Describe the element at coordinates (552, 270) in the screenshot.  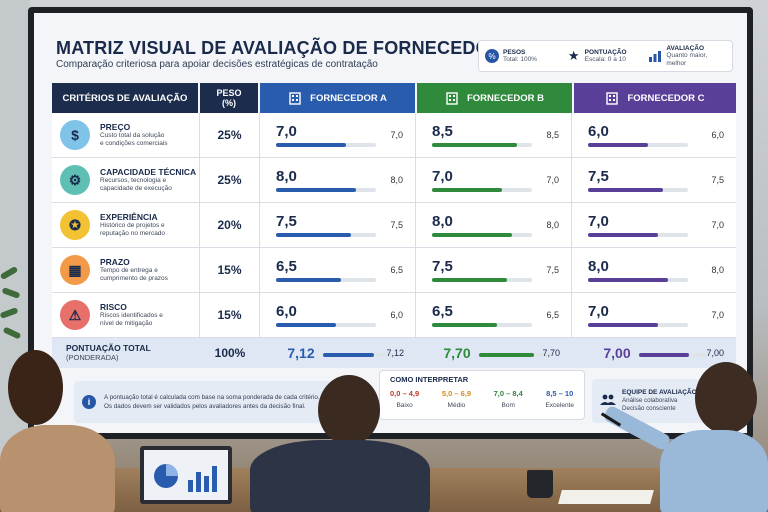
I see `score-value-small: 7,5` at that location.